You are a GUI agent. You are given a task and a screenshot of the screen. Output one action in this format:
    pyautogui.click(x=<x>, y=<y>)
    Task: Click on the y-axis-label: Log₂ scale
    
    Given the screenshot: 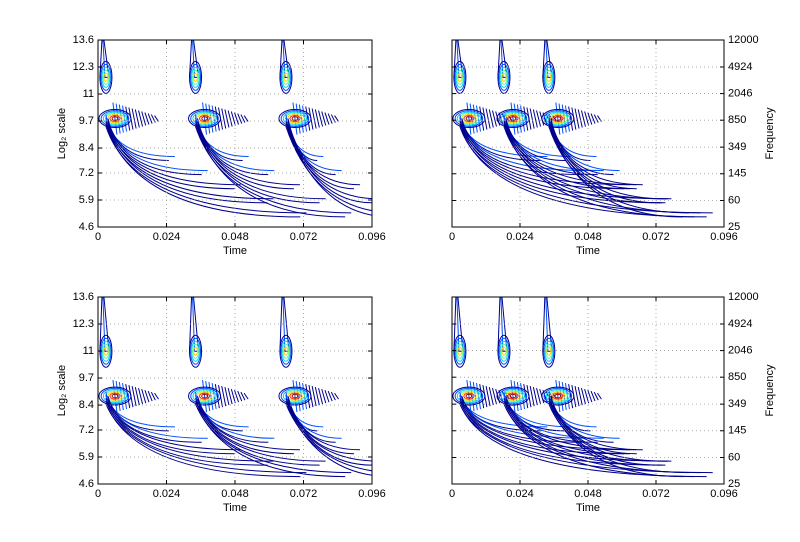 What is the action you would take?
    pyautogui.click(x=62, y=390)
    